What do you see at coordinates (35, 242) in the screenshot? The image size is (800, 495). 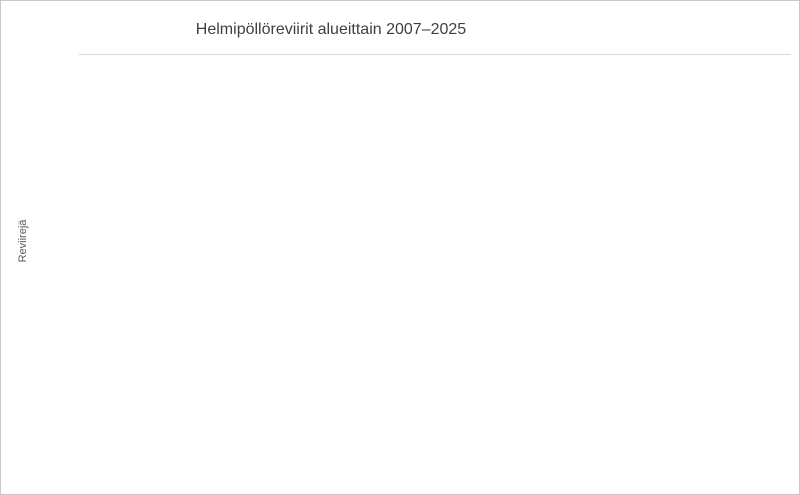 I see `y-axis-ticks` at bounding box center [35, 242].